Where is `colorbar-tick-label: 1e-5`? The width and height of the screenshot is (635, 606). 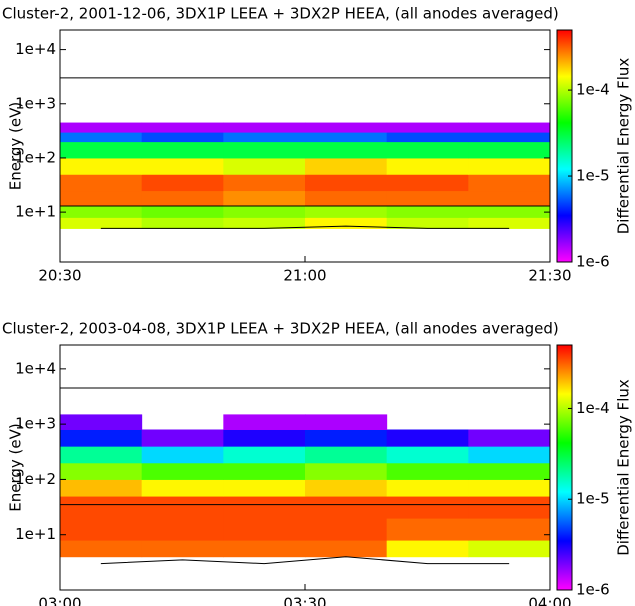 colorbar-tick-label: 1e-5 is located at coordinates (593, 176).